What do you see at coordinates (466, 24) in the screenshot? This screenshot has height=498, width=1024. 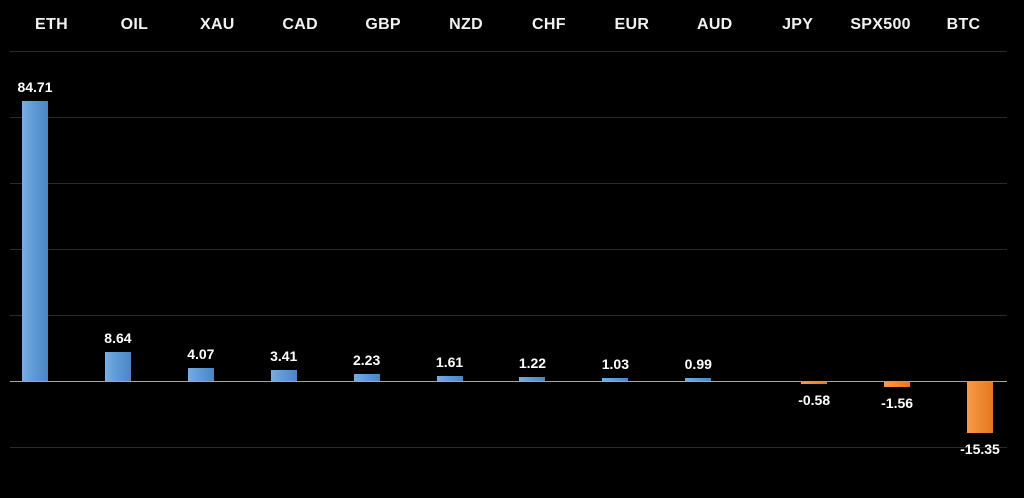 I see `category-label: NZD` at bounding box center [466, 24].